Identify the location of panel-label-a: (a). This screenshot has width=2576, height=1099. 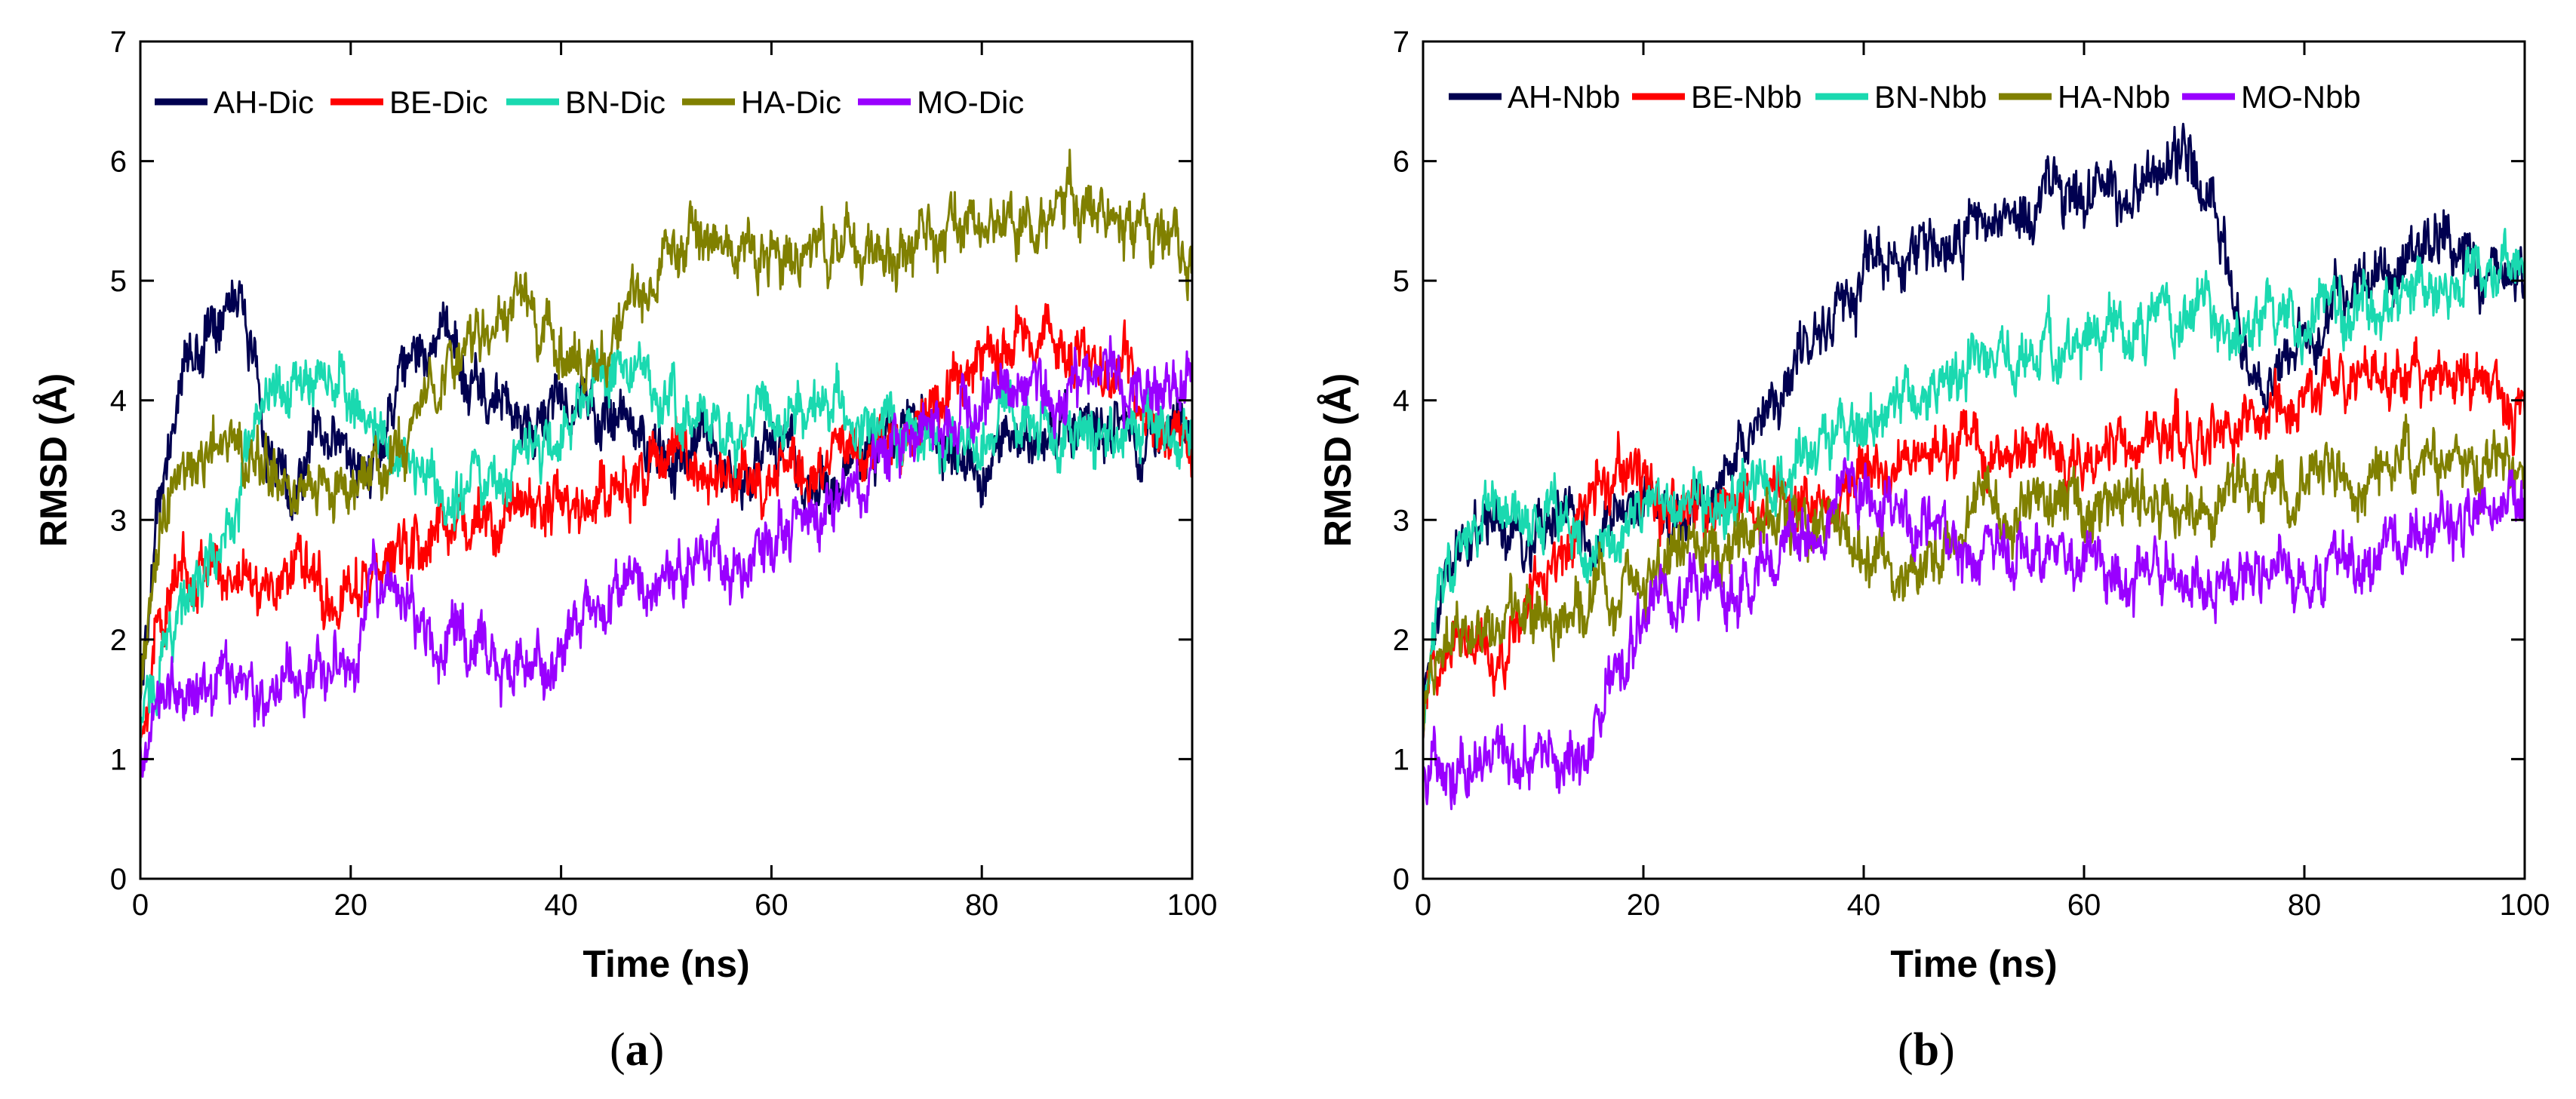
(637, 1050).